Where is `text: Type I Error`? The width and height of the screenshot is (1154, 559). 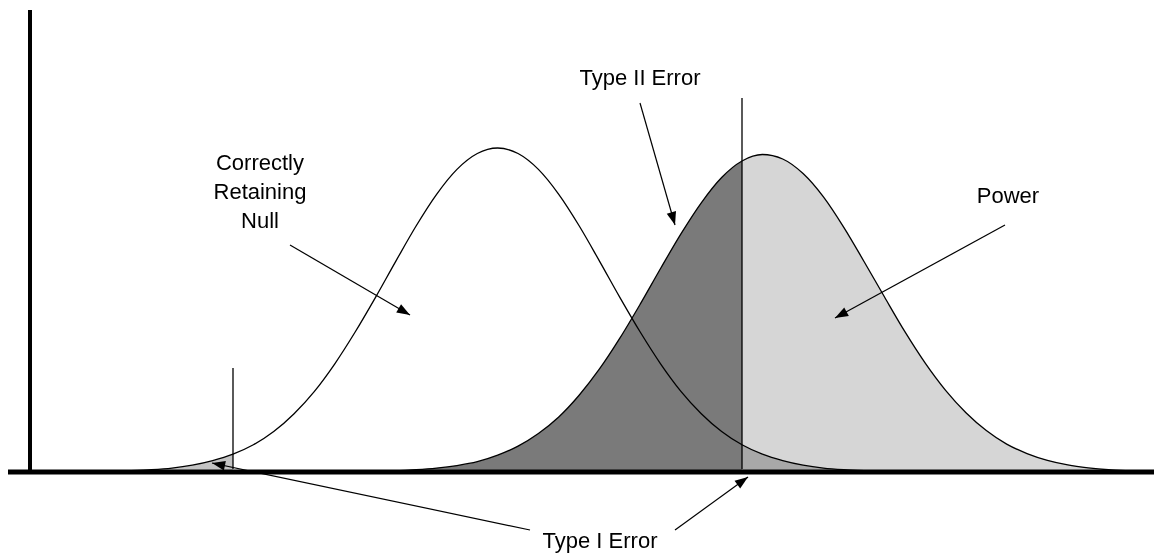
text: Type I Error is located at coordinates (600, 540).